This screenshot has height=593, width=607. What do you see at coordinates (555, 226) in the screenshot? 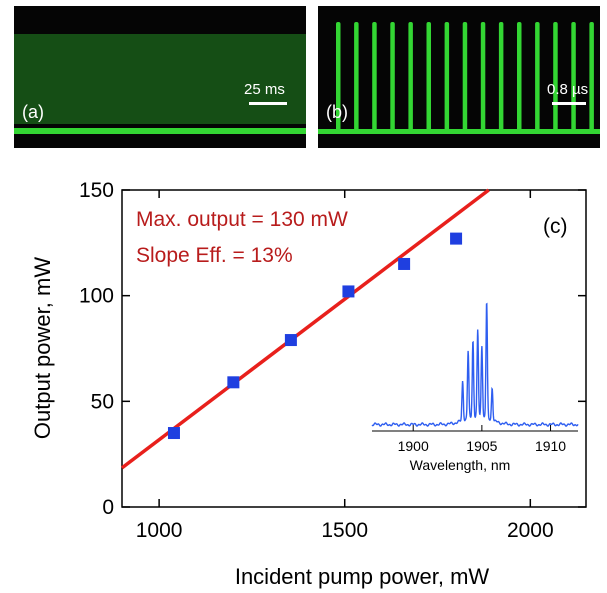
I see `panel-c-label: (c)` at bounding box center [555, 226].